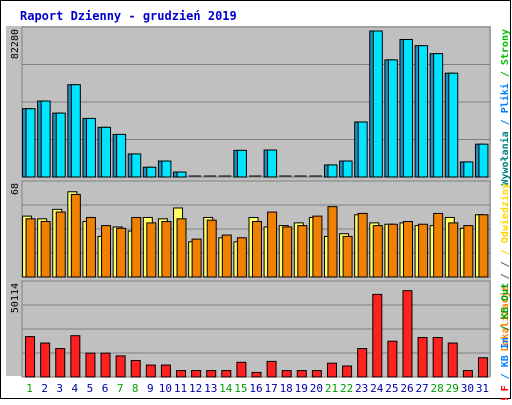 The height and width of the screenshot is (405, 512). What do you see at coordinates (437, 388) in the screenshot?
I see `x-tick-label: 28` at bounding box center [437, 388].